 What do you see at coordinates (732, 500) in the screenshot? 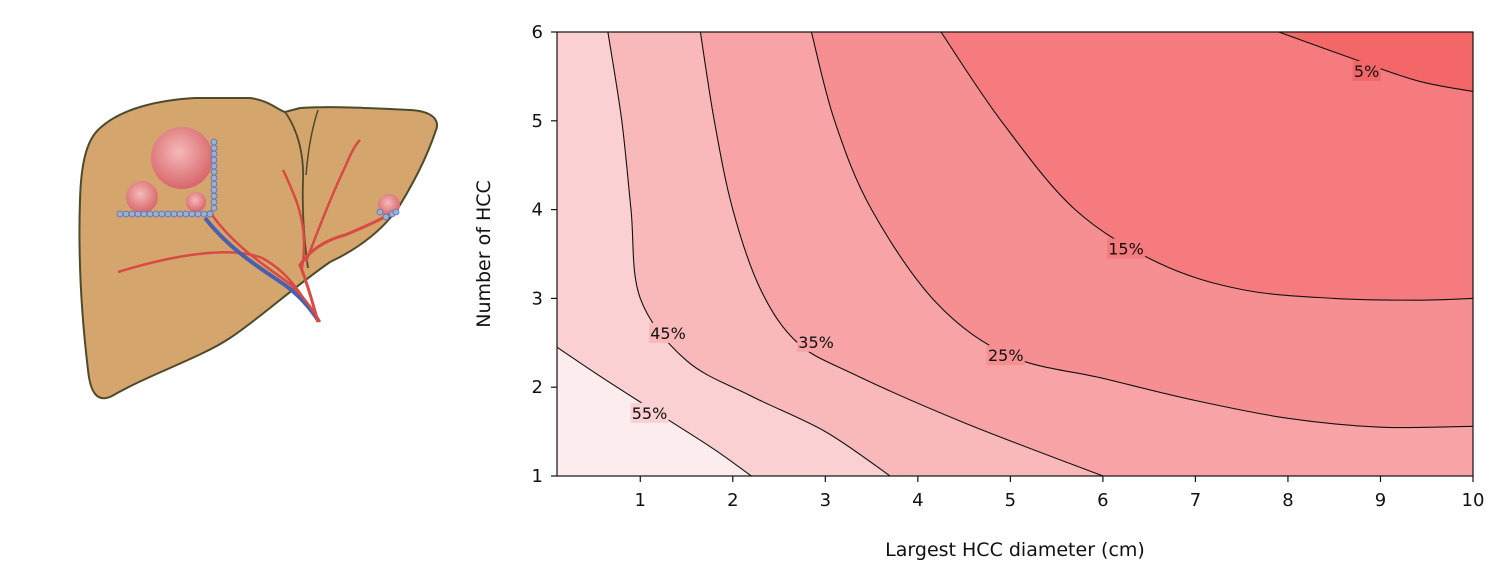
I see `x-tick-label: 2` at bounding box center [732, 500].